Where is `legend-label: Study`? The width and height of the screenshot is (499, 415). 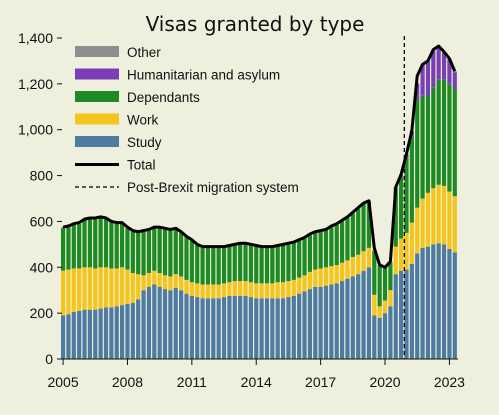
legend-label: Study is located at coordinates (144, 142).